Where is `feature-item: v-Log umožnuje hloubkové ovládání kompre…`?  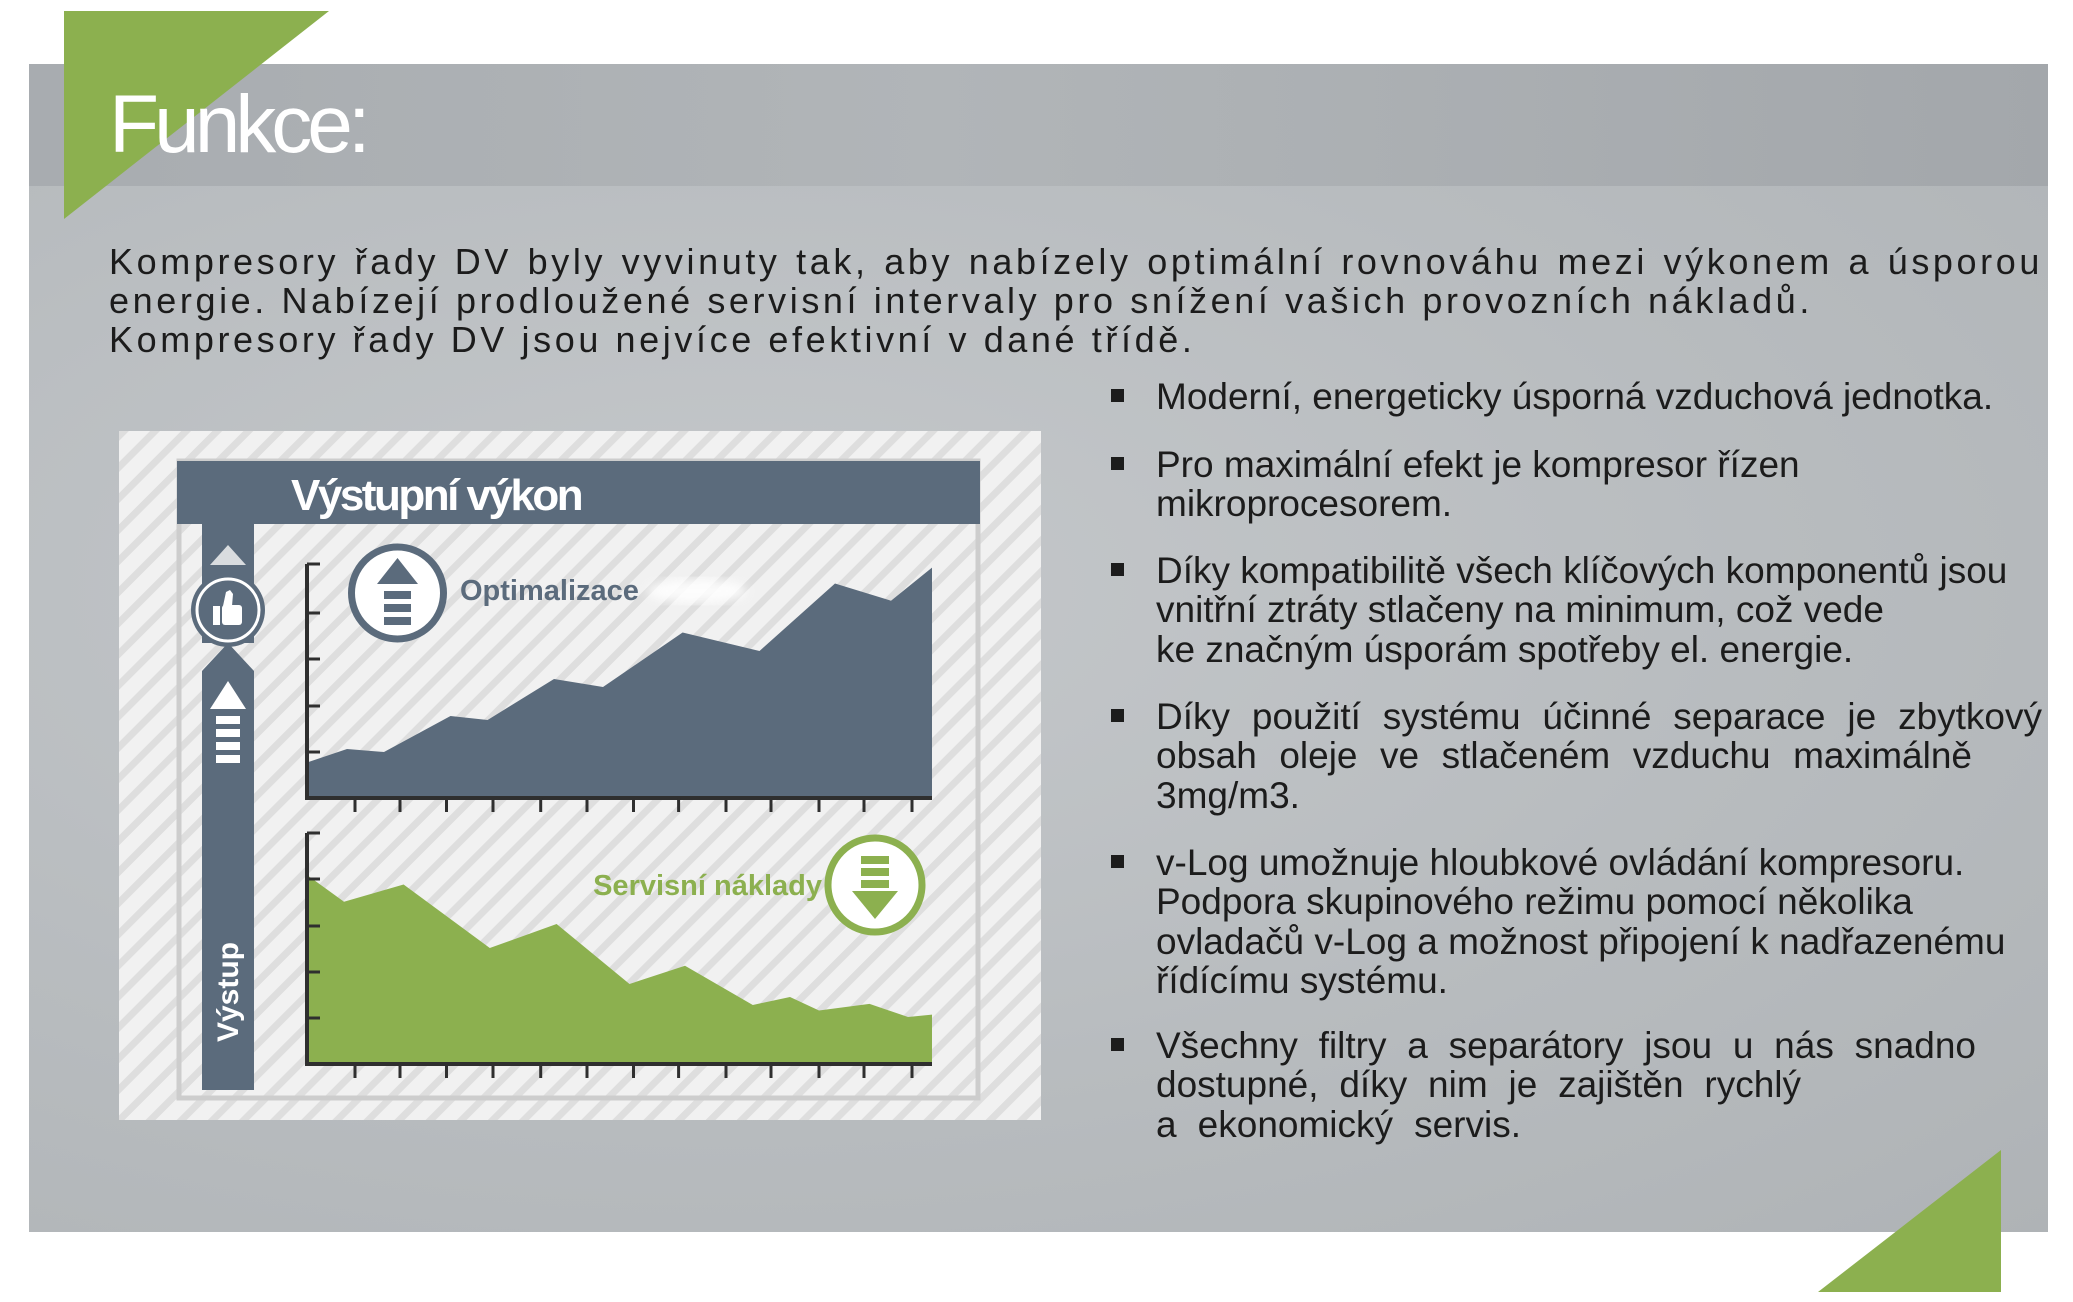 feature-item: v-Log umožnuje hloubkové ovládání kompre… is located at coordinates (1577, 921).